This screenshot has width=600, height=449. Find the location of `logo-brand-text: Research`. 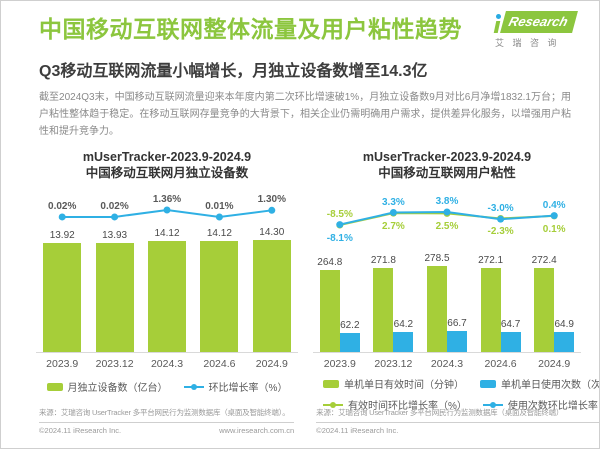

logo-brand-text: Research is located at coordinates (538, 21).